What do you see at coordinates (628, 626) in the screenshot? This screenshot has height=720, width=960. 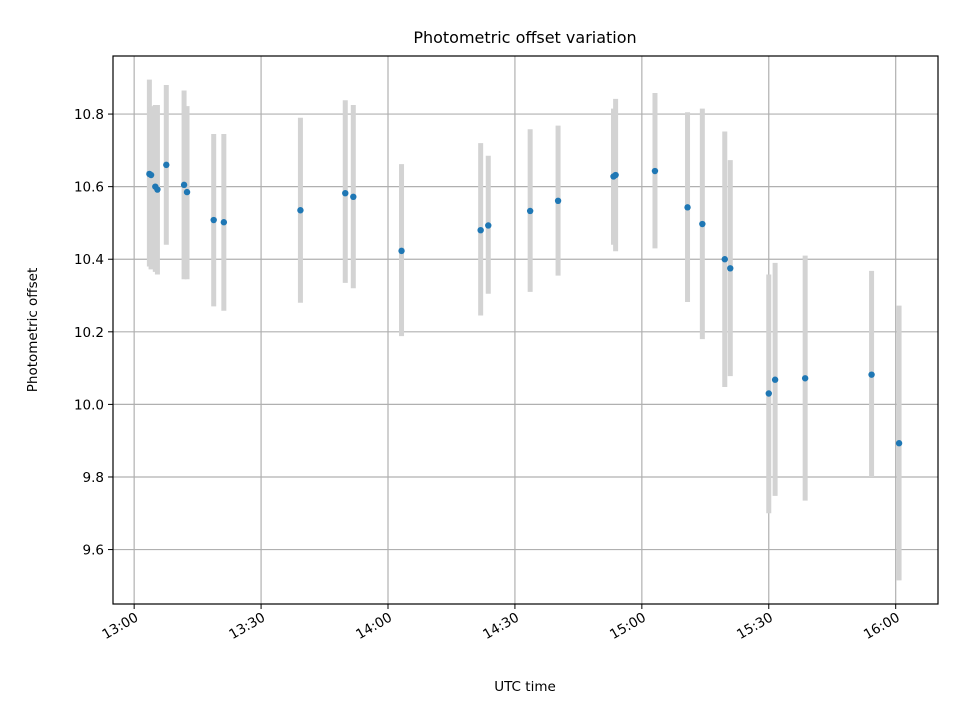 I see `x-tick-label: 15:00` at bounding box center [628, 626].